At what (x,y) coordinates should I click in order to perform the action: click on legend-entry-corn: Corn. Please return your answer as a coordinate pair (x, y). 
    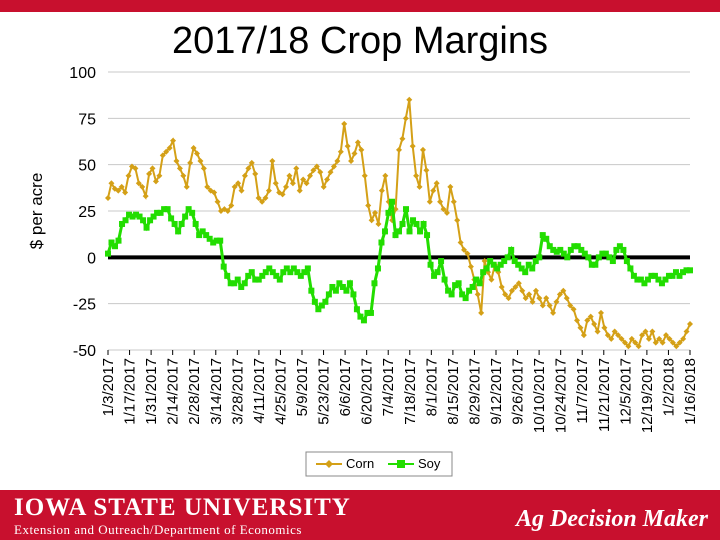
    Looking at the image, I should click on (345, 463).